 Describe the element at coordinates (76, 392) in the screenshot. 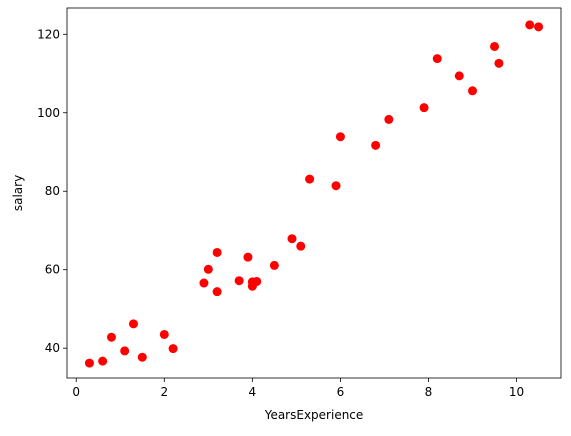

I see `x-tick-label: 0` at that location.